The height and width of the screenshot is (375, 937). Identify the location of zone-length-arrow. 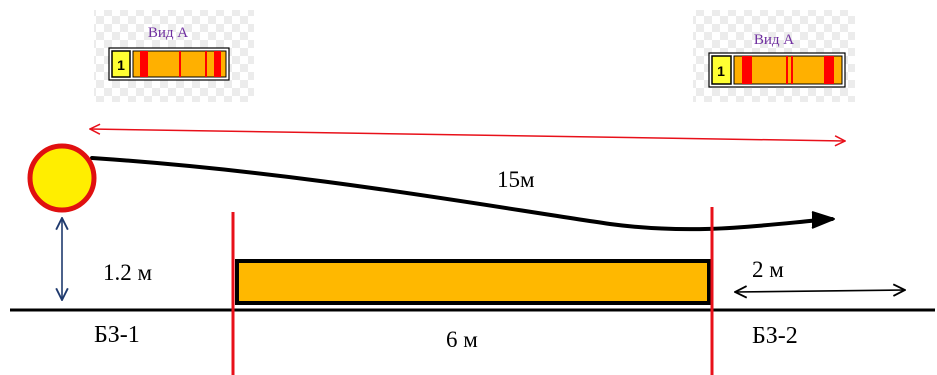
(820, 291).